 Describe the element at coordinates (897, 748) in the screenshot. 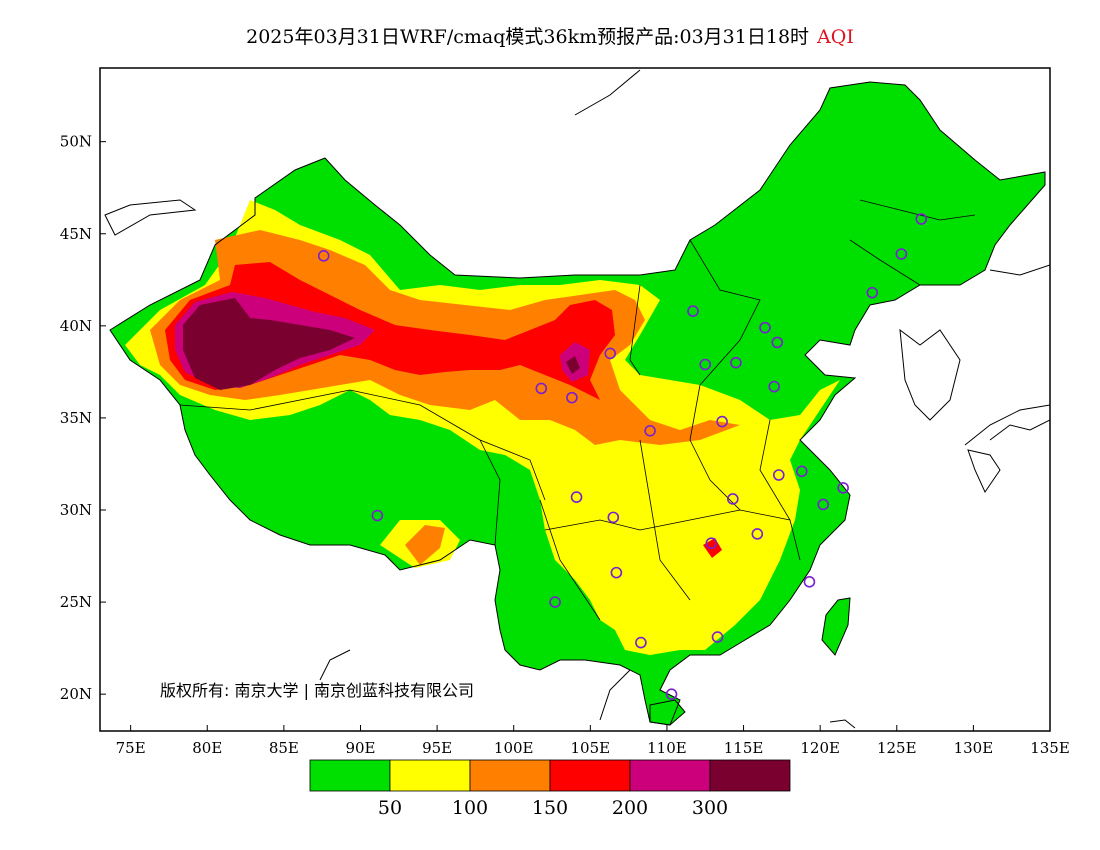

I see `lon-tick-label: 125E` at that location.